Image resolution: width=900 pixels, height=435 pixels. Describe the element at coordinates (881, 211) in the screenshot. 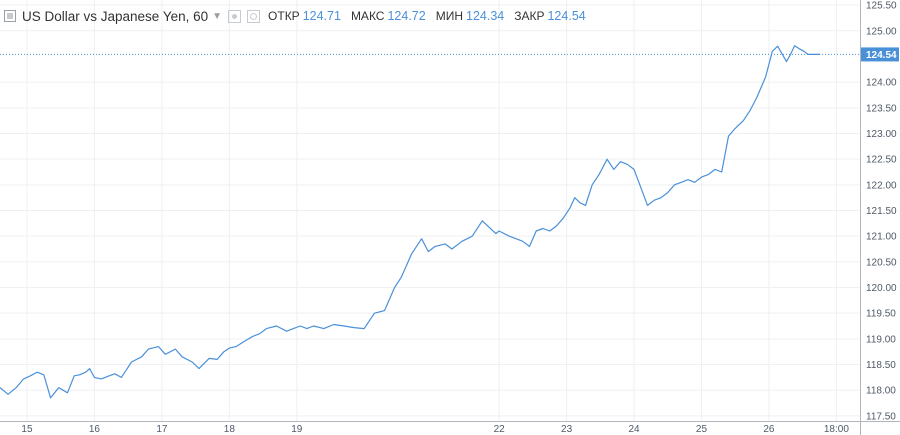

I see `y-tick-label: 121.50` at that location.